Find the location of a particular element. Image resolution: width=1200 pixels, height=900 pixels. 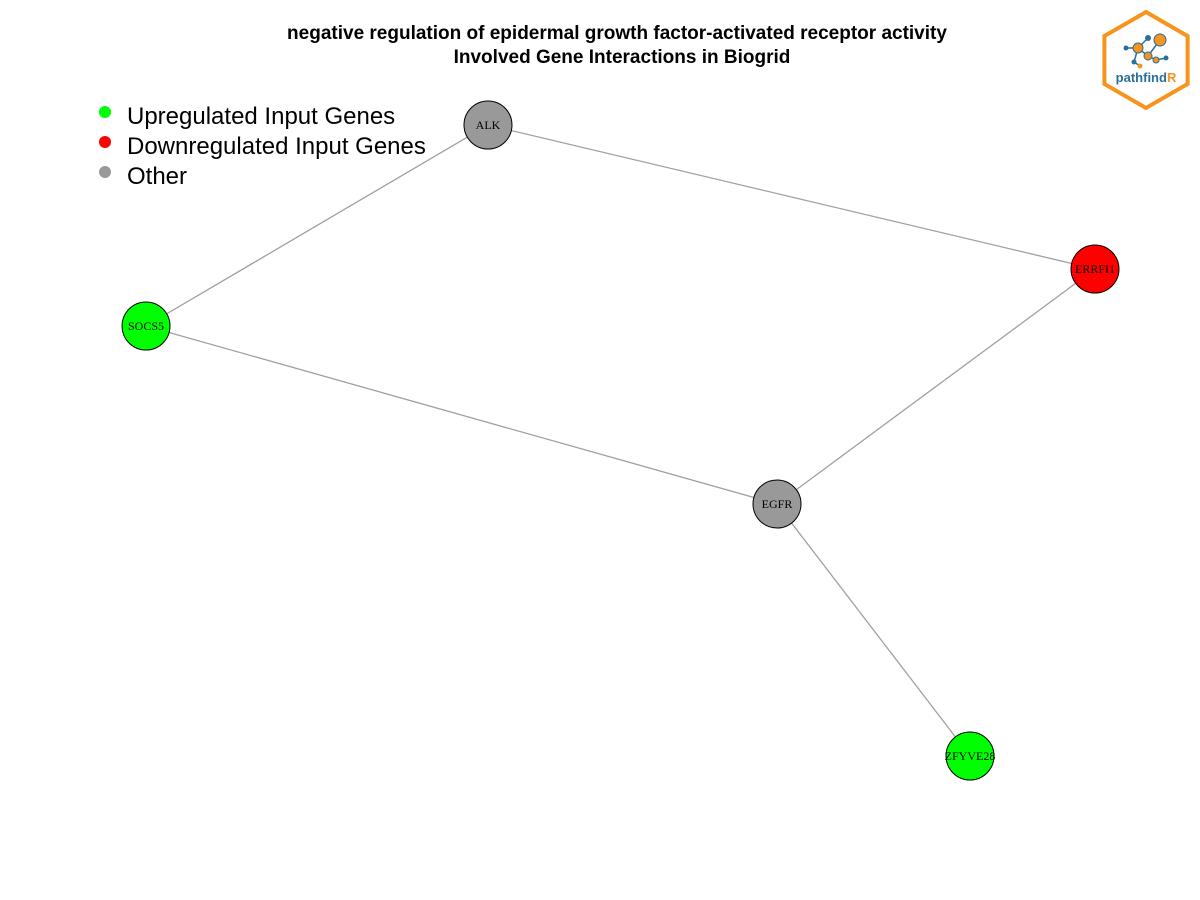

legend-label-upregulated: Upregulated Input Genes is located at coordinates (261, 116).